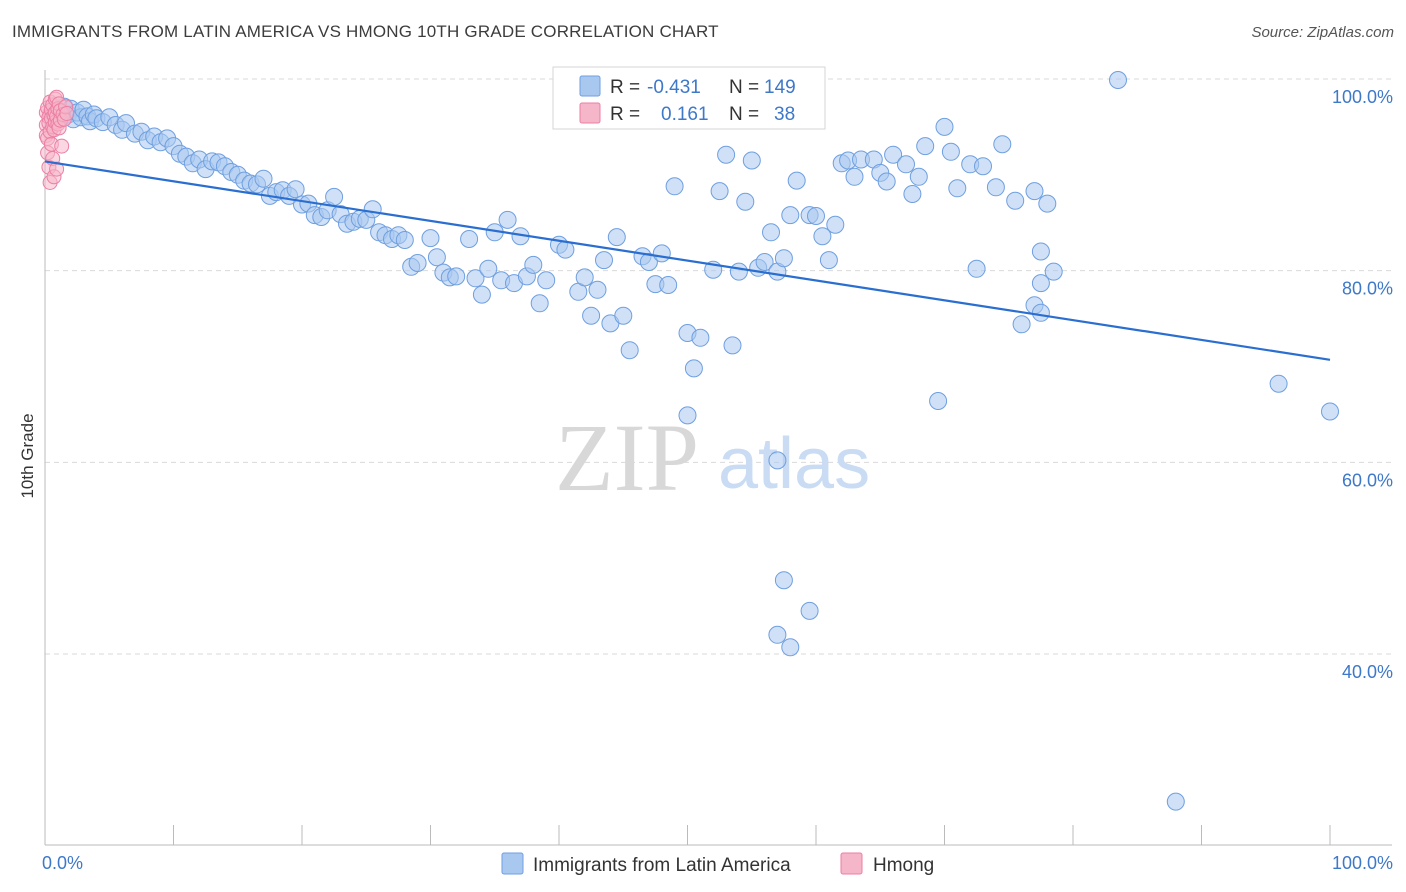 The width and height of the screenshot is (1406, 892). Describe the element at coordinates (784, 114) in the screenshot. I see `legend-n-value-2: 38` at that location.